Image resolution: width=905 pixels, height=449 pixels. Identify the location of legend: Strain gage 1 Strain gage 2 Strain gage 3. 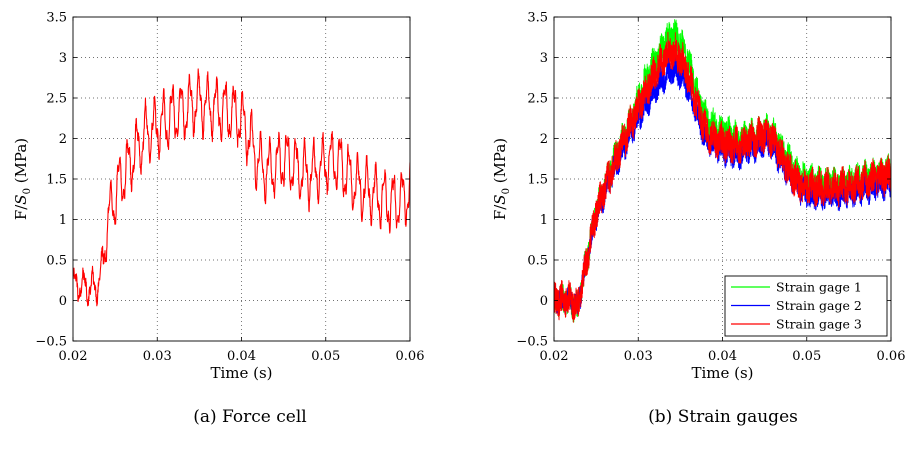
(806, 306).